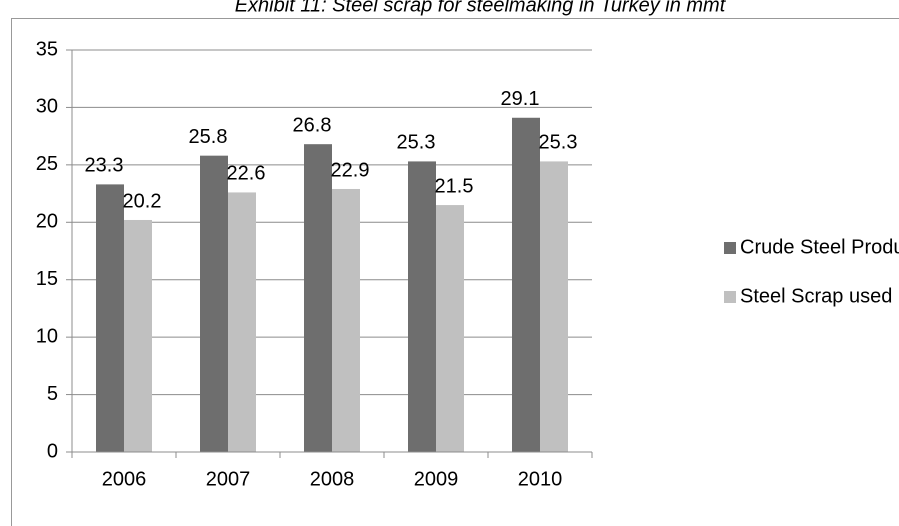 The height and width of the screenshot is (526, 899). Describe the element at coordinates (436, 479) in the screenshot. I see `x-tick-label: 2009` at that location.